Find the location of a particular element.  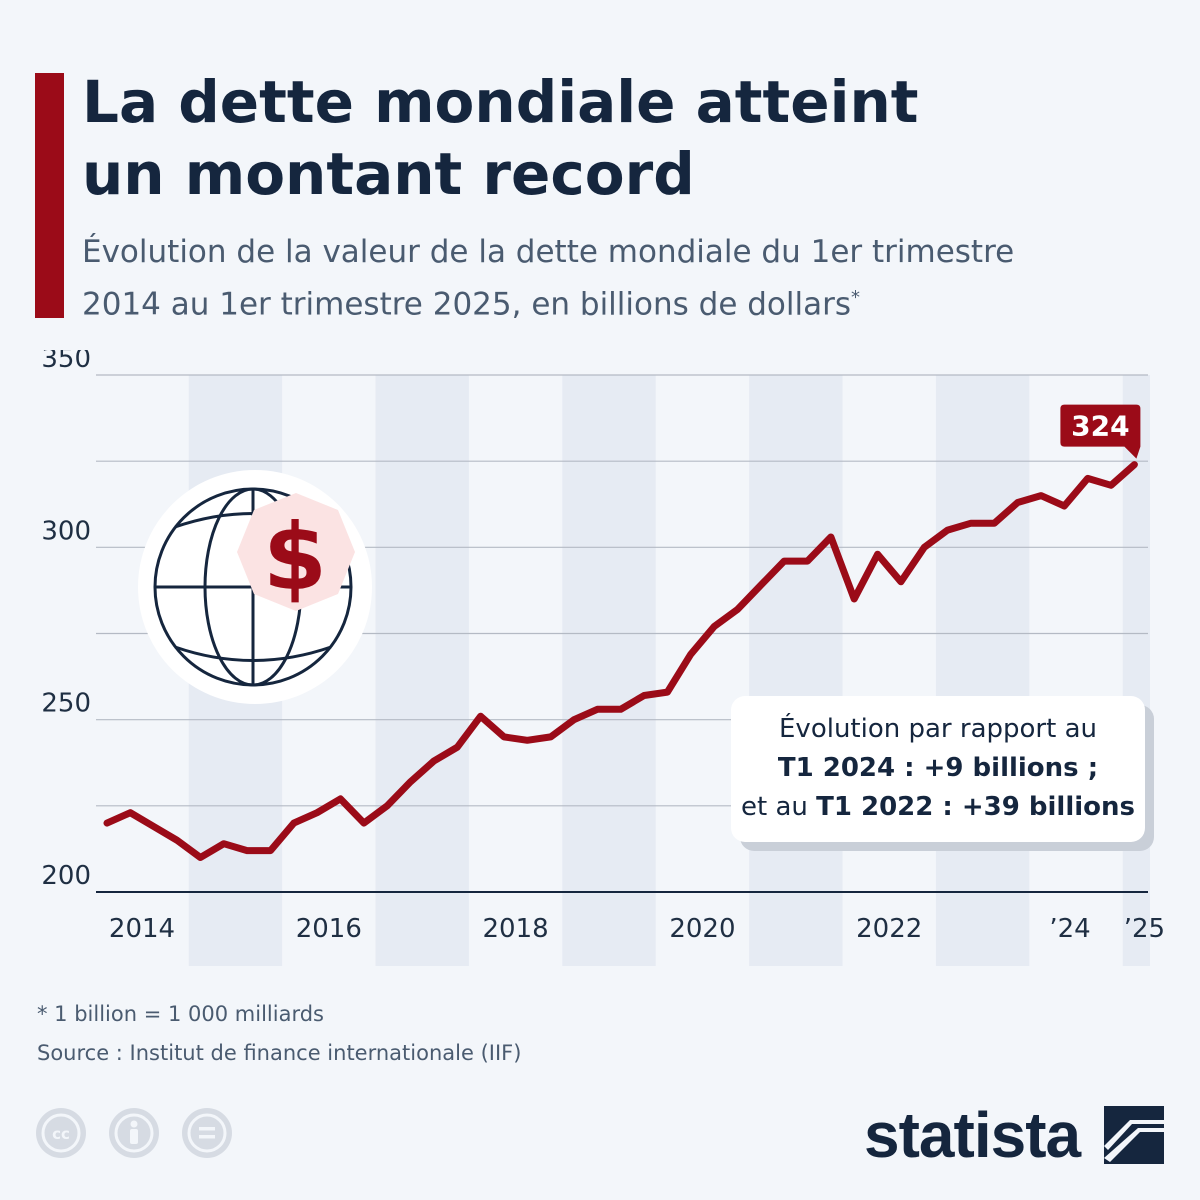

y-tick-label: 200 is located at coordinates (66, 876).